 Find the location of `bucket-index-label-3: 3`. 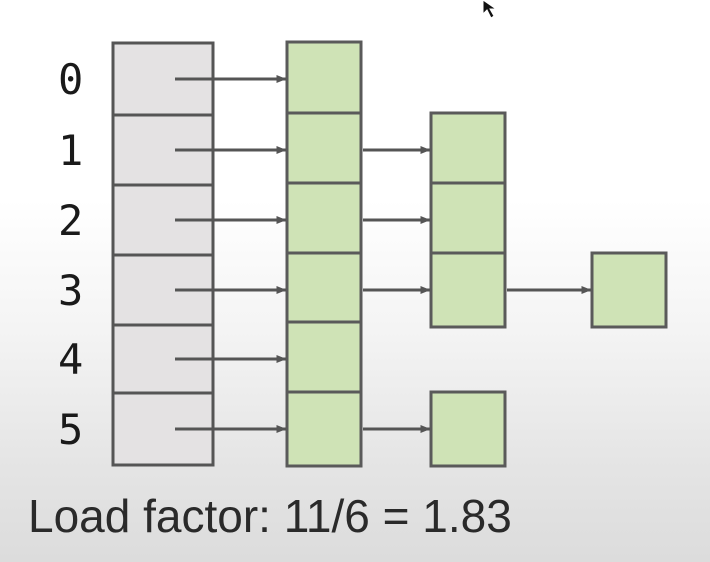

bucket-index-label-3: 3 is located at coordinates (70, 290).